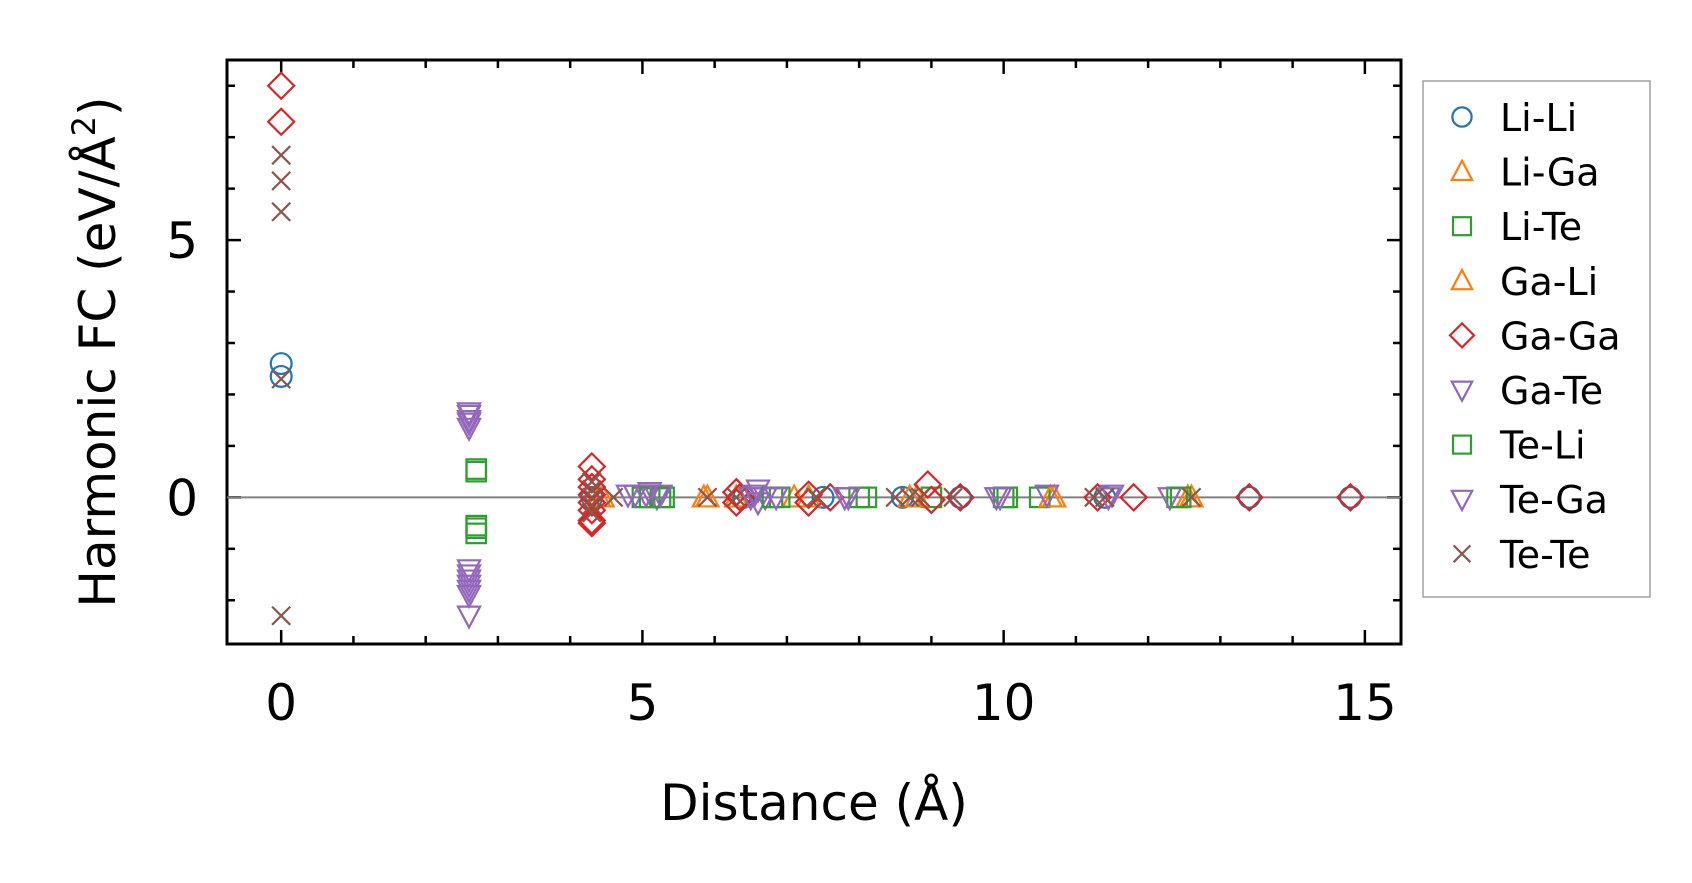 The image size is (1692, 883). Describe the element at coordinates (98, 371) in the screenshot. I see `y-axis-label-main: Harmonic FC (eV/Å` at that location.